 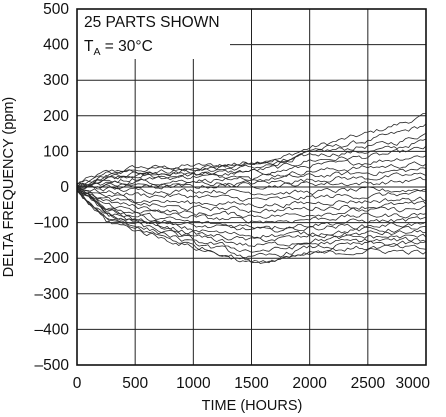 I want to click on annotation-temp: = 30°C, so click(x=126, y=46).